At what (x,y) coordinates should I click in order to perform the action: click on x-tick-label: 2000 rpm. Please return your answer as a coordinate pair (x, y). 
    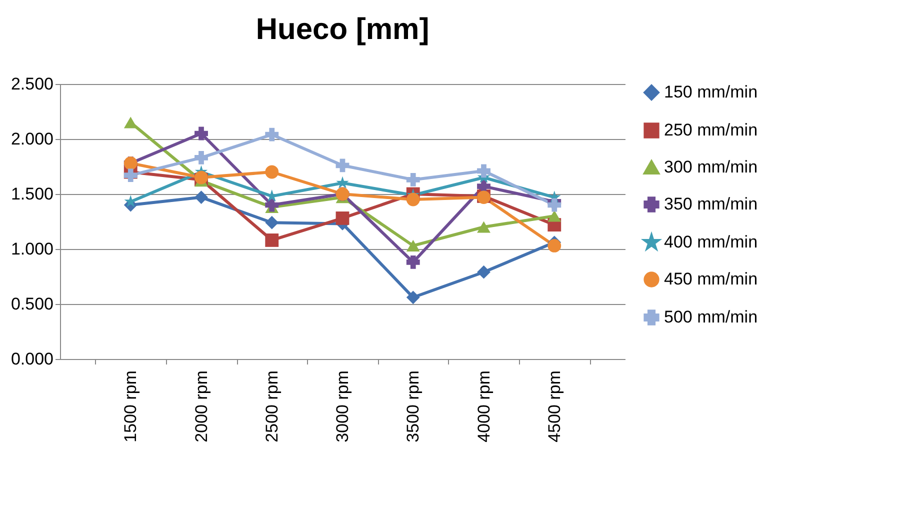
    Looking at the image, I should click on (201, 406).